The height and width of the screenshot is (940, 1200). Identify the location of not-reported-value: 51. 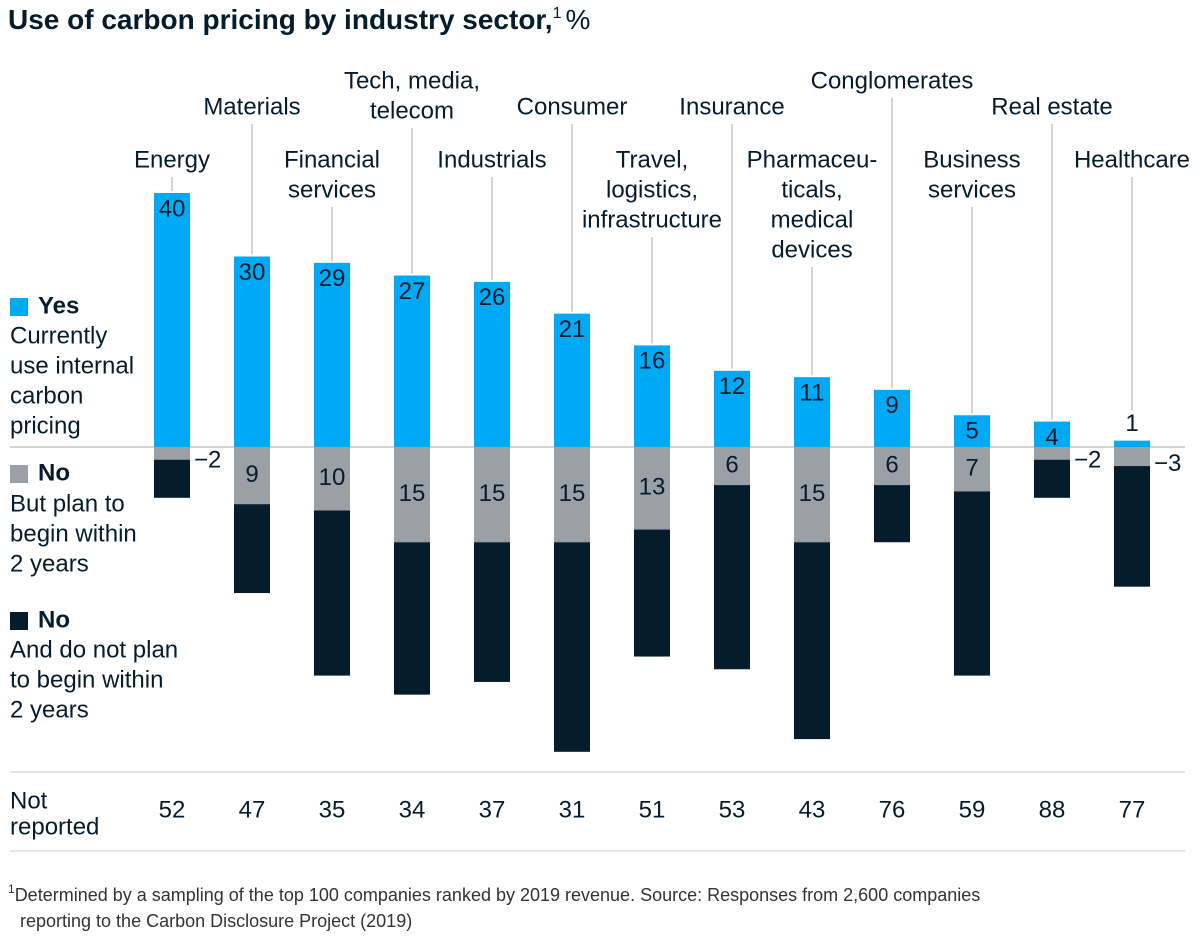
(652, 809).